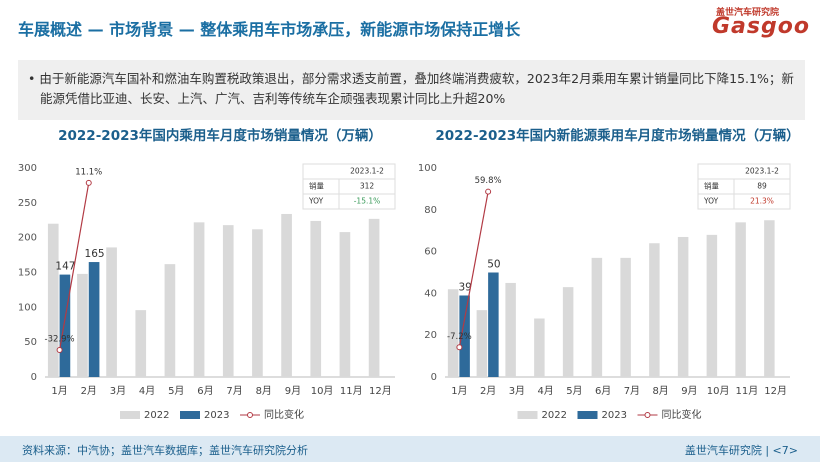 This screenshot has height=462, width=820. What do you see at coordinates (430, 335) in the screenshot?
I see `y-tick-label: 20` at bounding box center [430, 335].